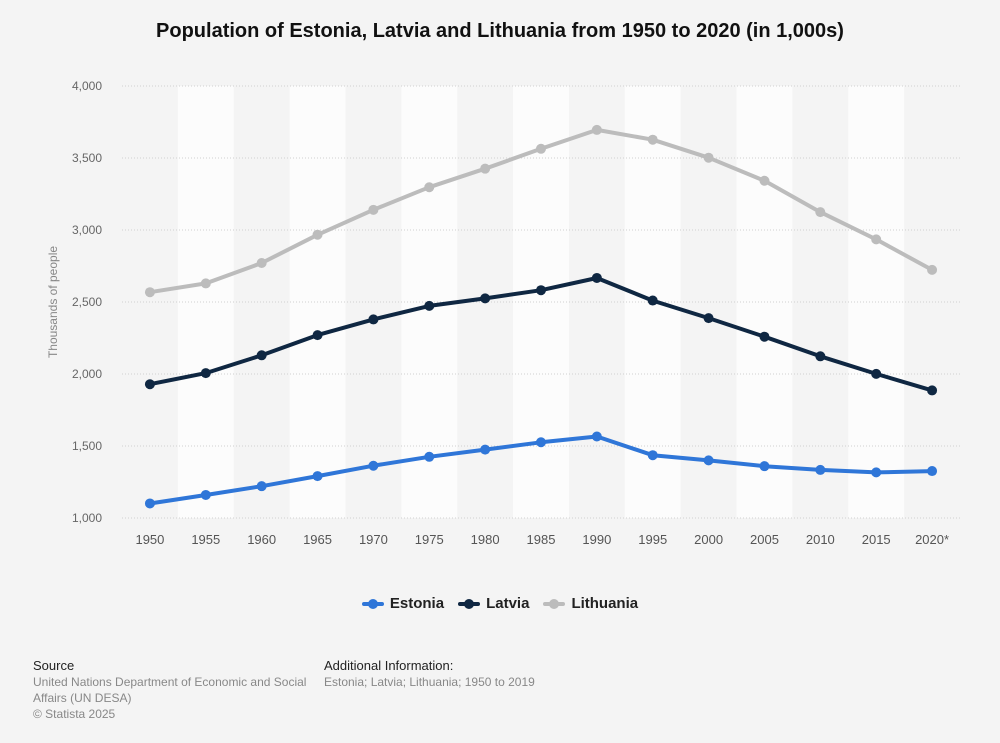 The width and height of the screenshot is (1000, 743). Describe the element at coordinates (554, 604) in the screenshot. I see `legend-marker-lithuania` at that location.